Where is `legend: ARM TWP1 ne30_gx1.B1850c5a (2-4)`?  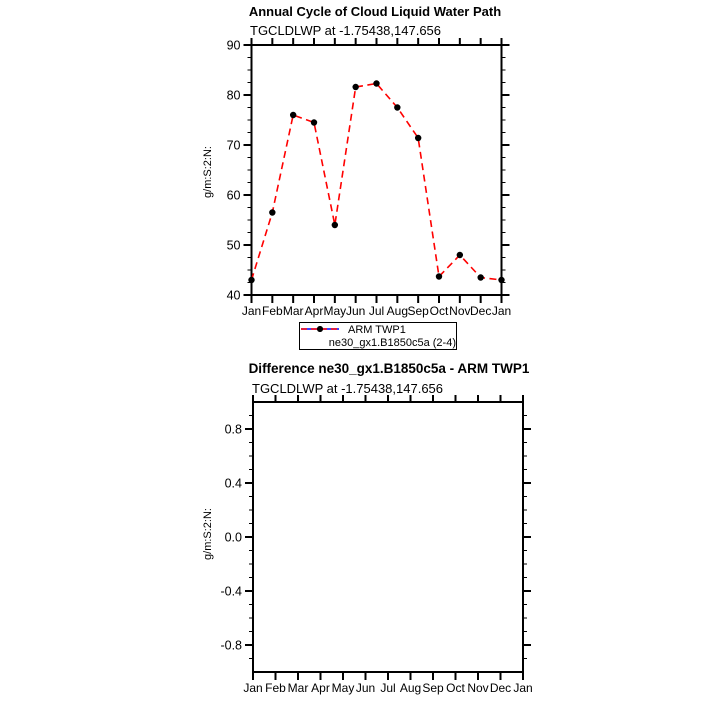
legend: ARM TWP1 ne30_gx1.B1850c5a (2-4) is located at coordinates (378, 336).